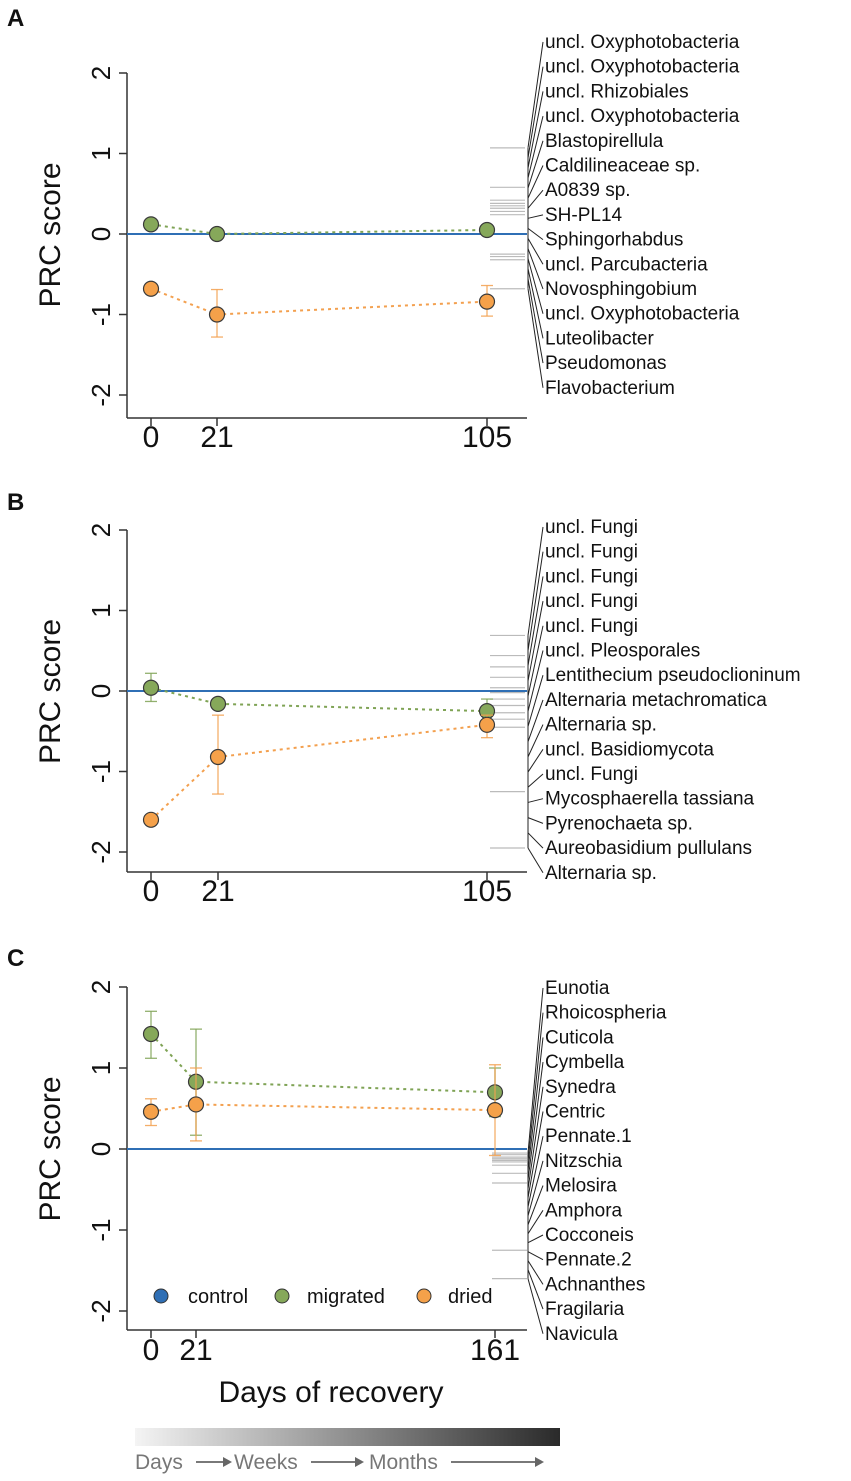 This screenshot has height=1481, width=851. Describe the element at coordinates (589, 1235) in the screenshot. I see `taxon-label: Cocconeis` at that location.